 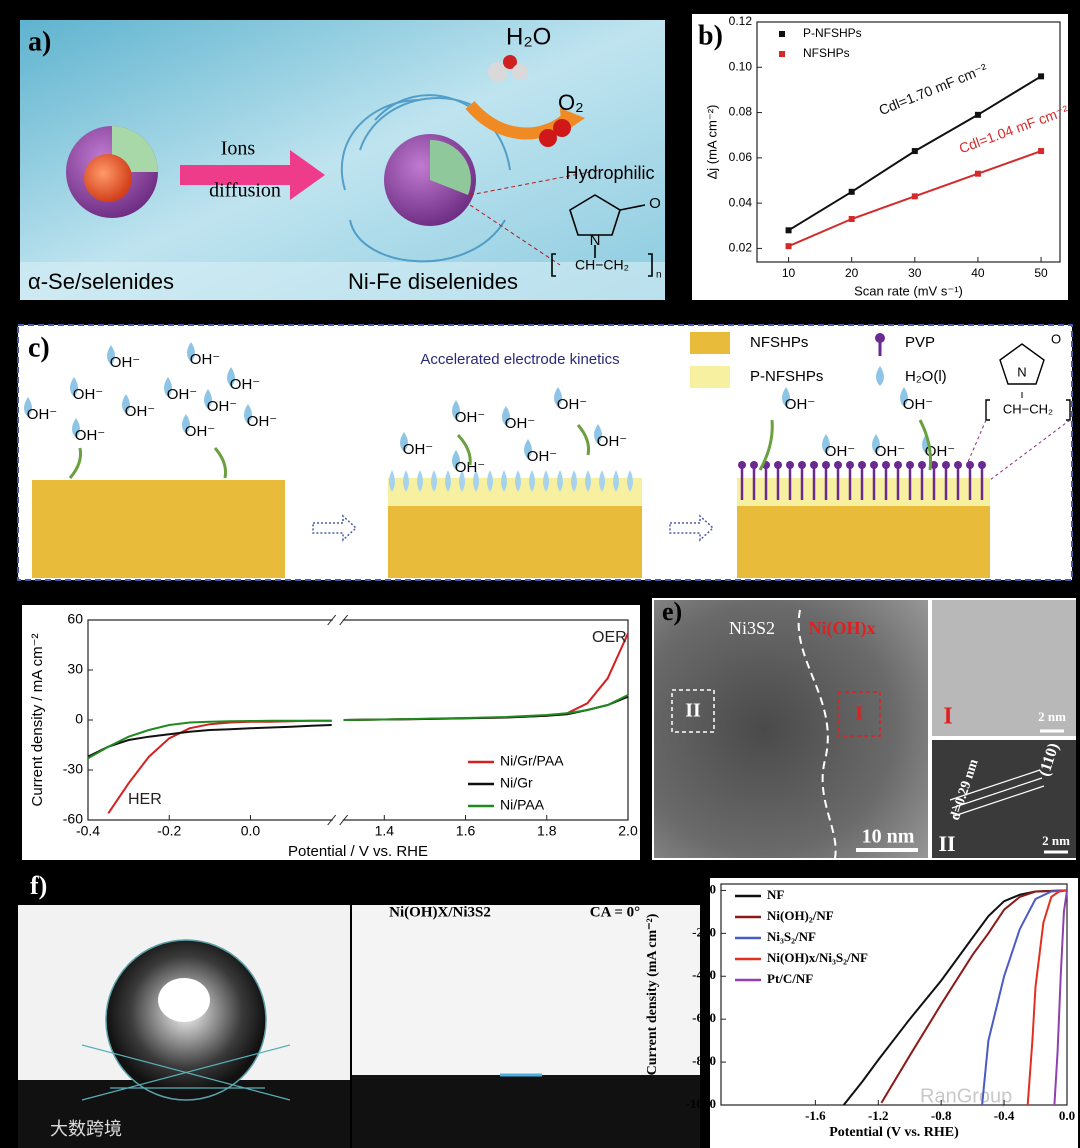 What do you see at coordinates (713, 888) in the screenshot?
I see `y-tick-label: 0` at bounding box center [713, 888].